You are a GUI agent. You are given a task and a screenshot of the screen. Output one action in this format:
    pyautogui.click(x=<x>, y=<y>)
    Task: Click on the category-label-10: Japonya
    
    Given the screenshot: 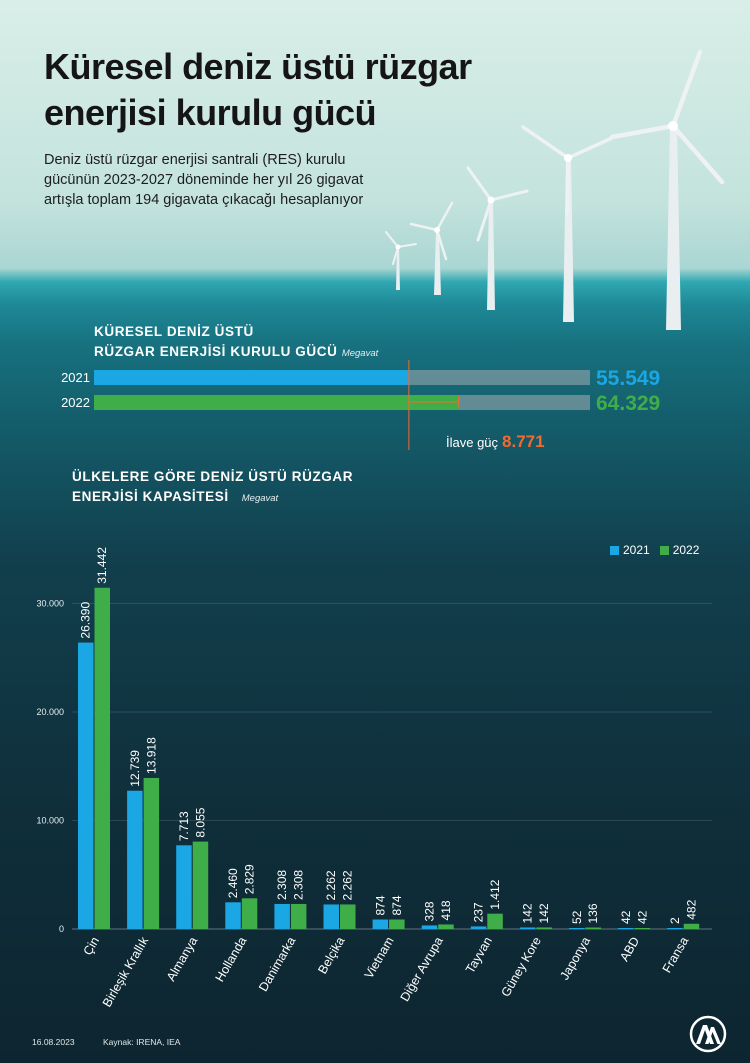 What is the action you would take?
    pyautogui.click(x=575, y=958)
    